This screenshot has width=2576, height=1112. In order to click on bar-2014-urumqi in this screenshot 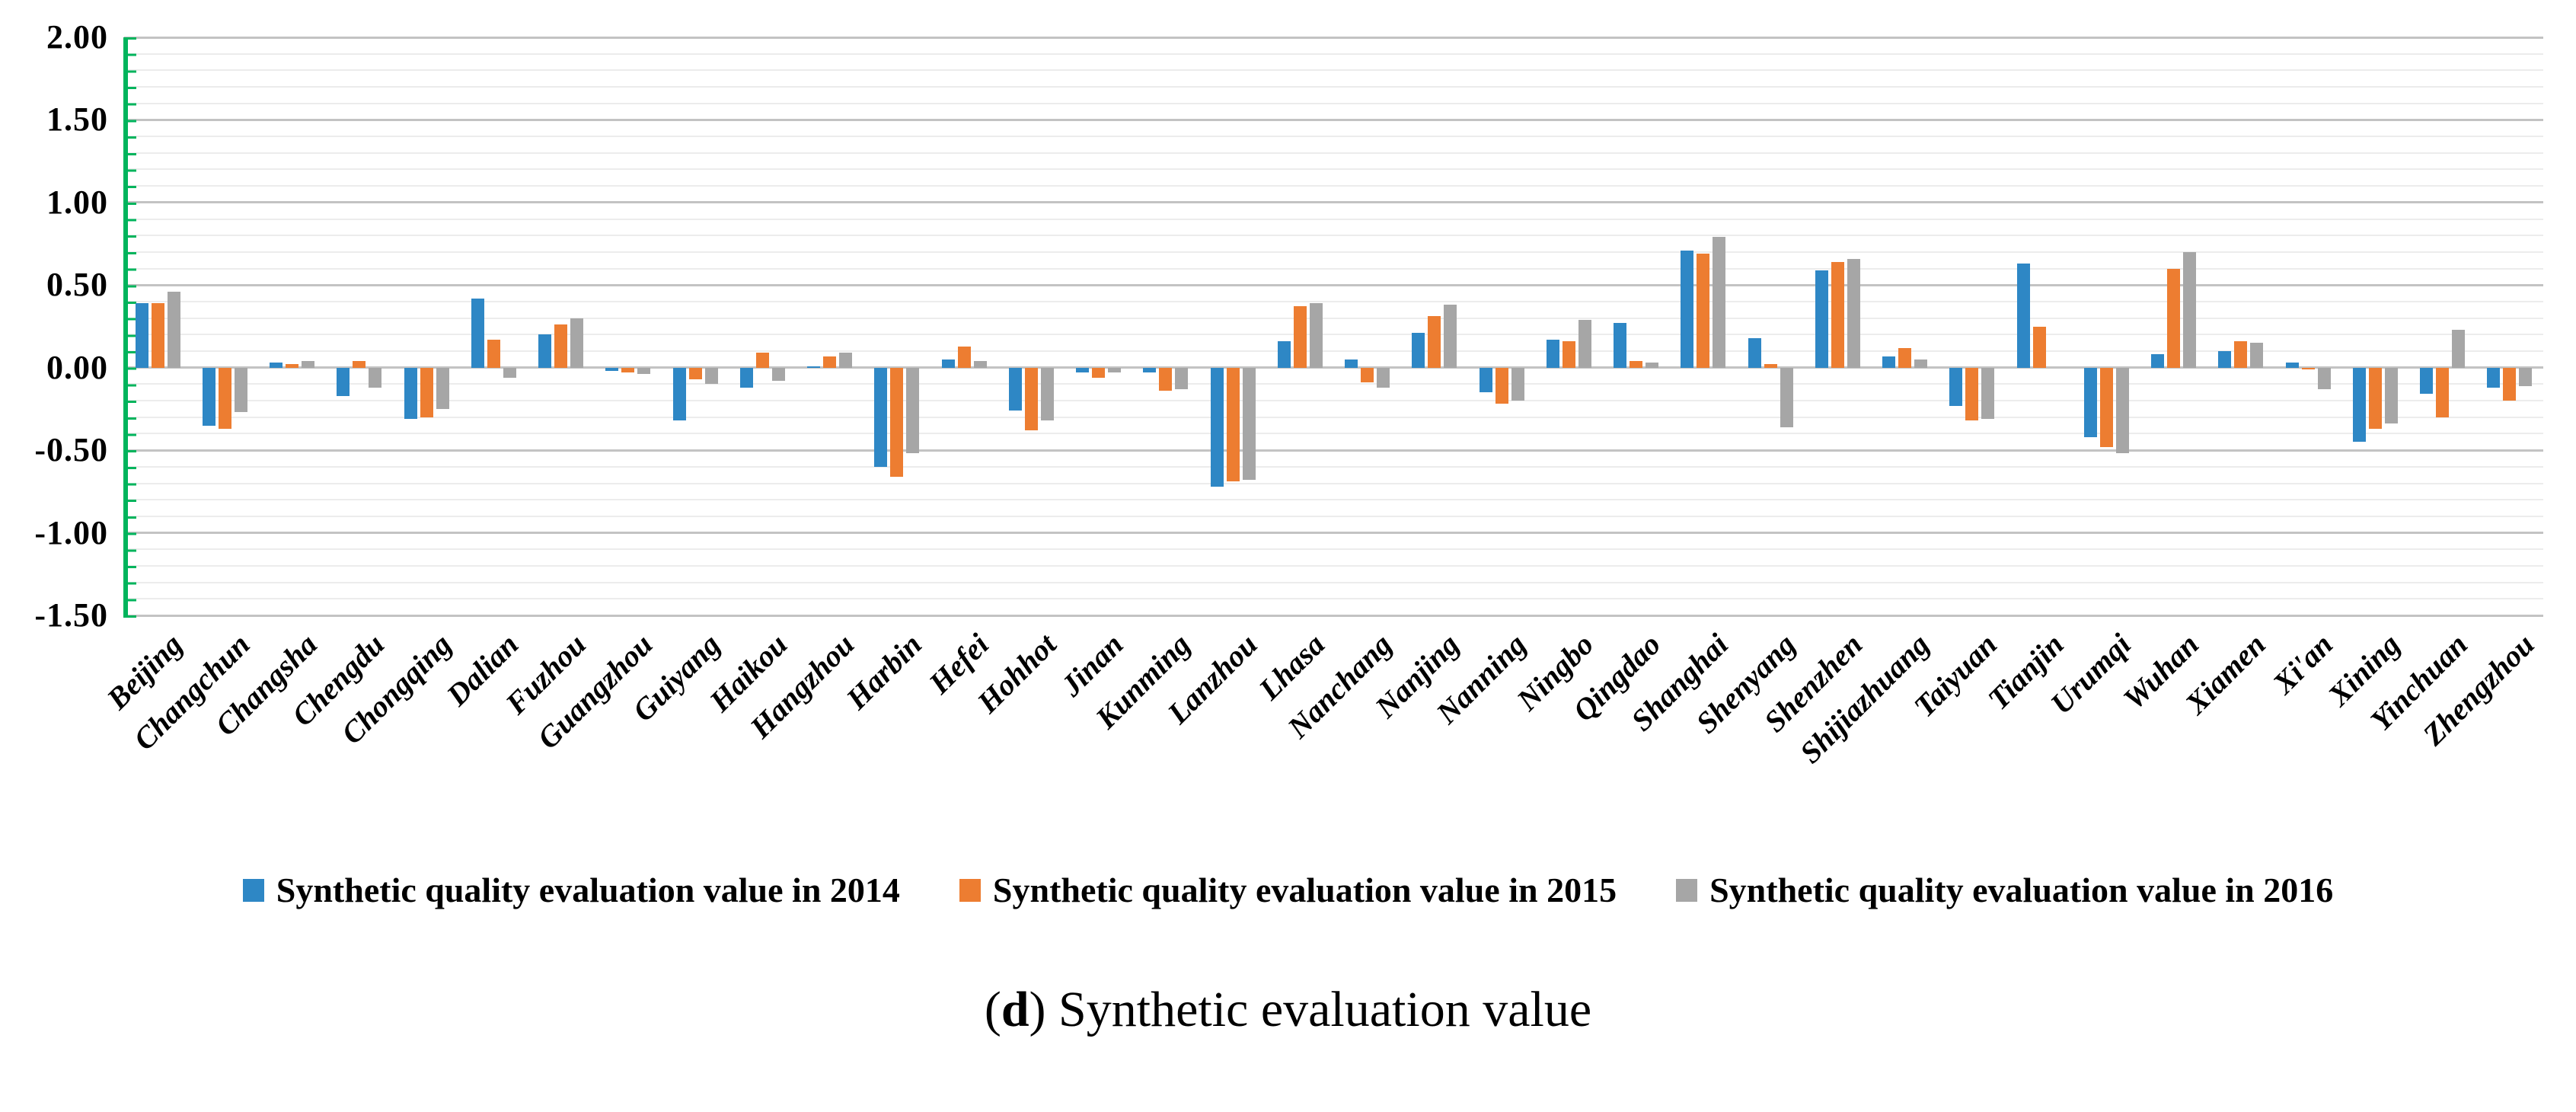, I will do `click(2090, 402)`.